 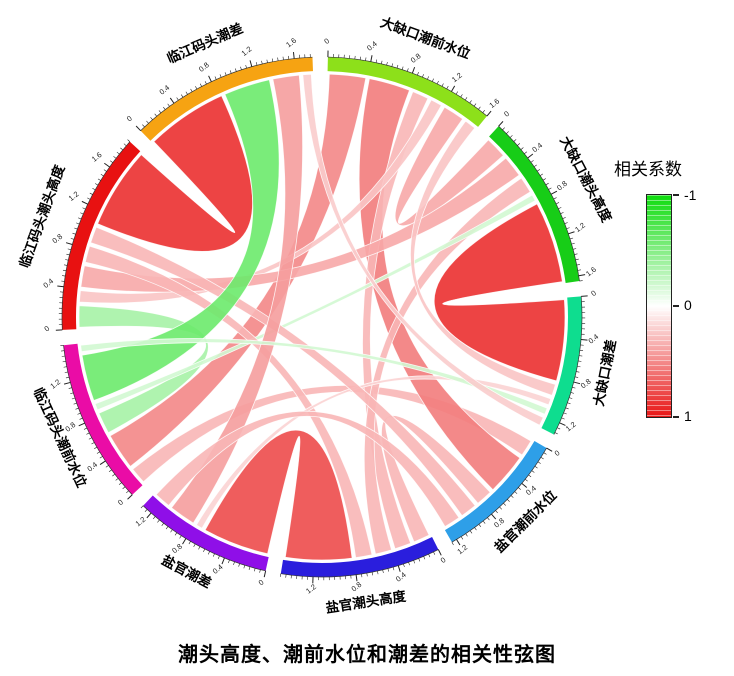 I want to click on ribbon-dqk-qsw-dqk-cc, so click(x=483, y=258).